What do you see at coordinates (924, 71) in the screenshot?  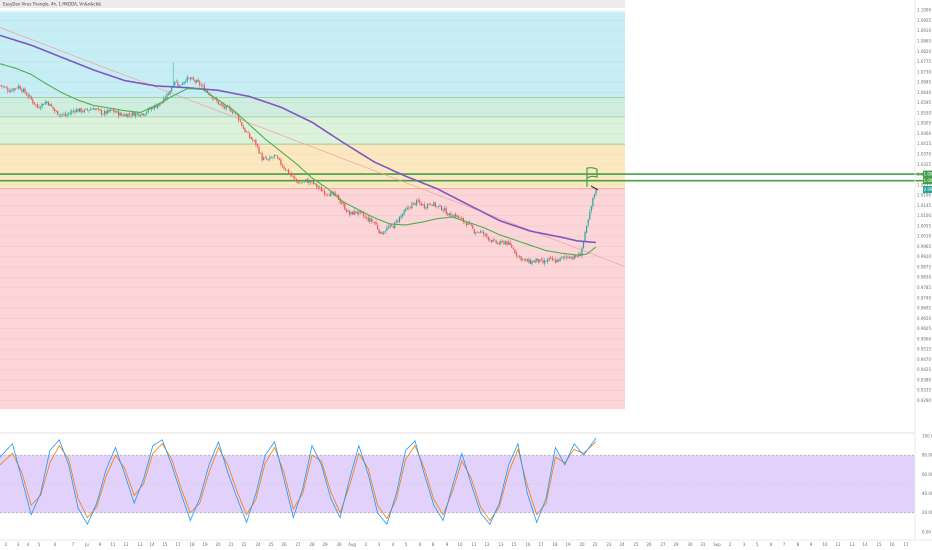 I see `y-tick-label: 1.0730` at bounding box center [924, 71].